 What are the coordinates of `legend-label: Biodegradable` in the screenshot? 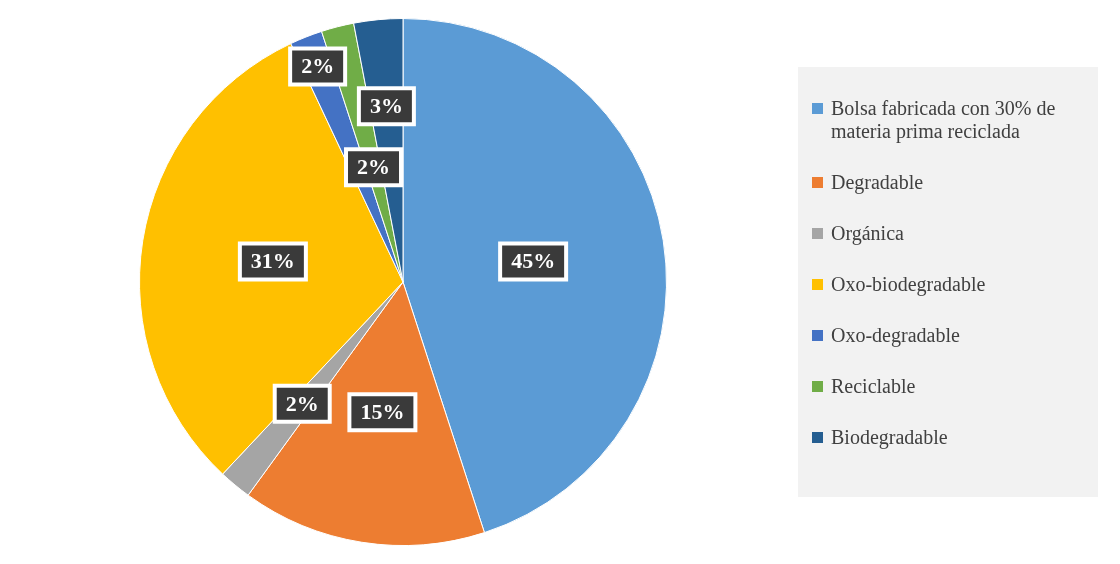 It's located at (889, 437).